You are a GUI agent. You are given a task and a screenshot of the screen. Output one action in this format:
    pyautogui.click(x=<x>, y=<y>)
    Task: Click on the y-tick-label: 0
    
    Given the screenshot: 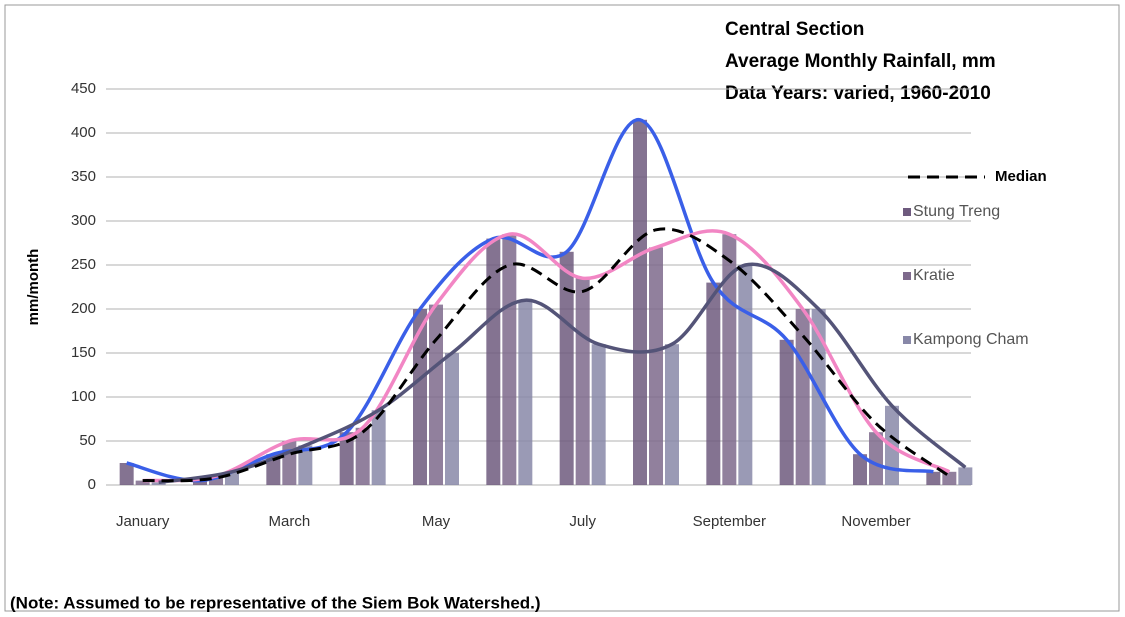 What is the action you would take?
    pyautogui.click(x=92, y=484)
    